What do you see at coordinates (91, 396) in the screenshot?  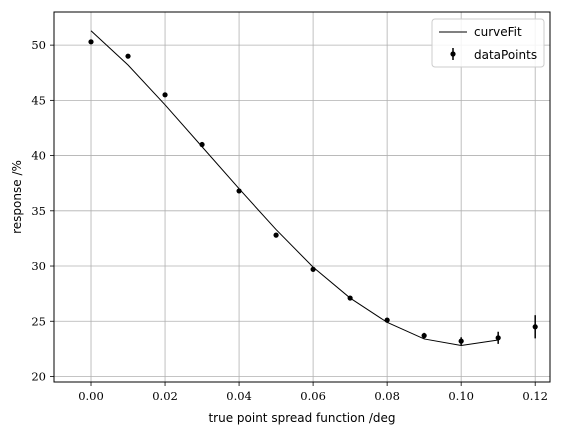 I see `x-tick-label: 0.00` at bounding box center [91, 396].